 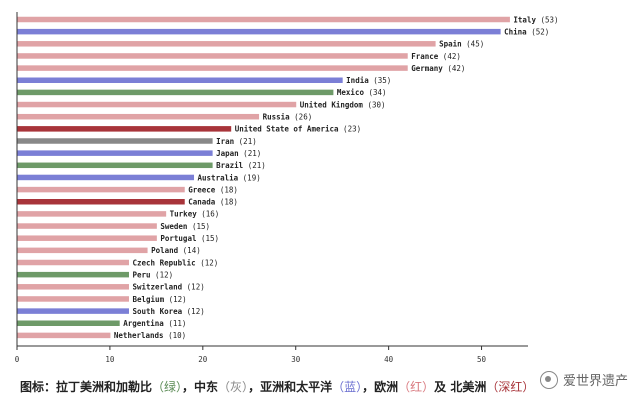 I want to click on bar-label: China (52), so click(x=526, y=31).